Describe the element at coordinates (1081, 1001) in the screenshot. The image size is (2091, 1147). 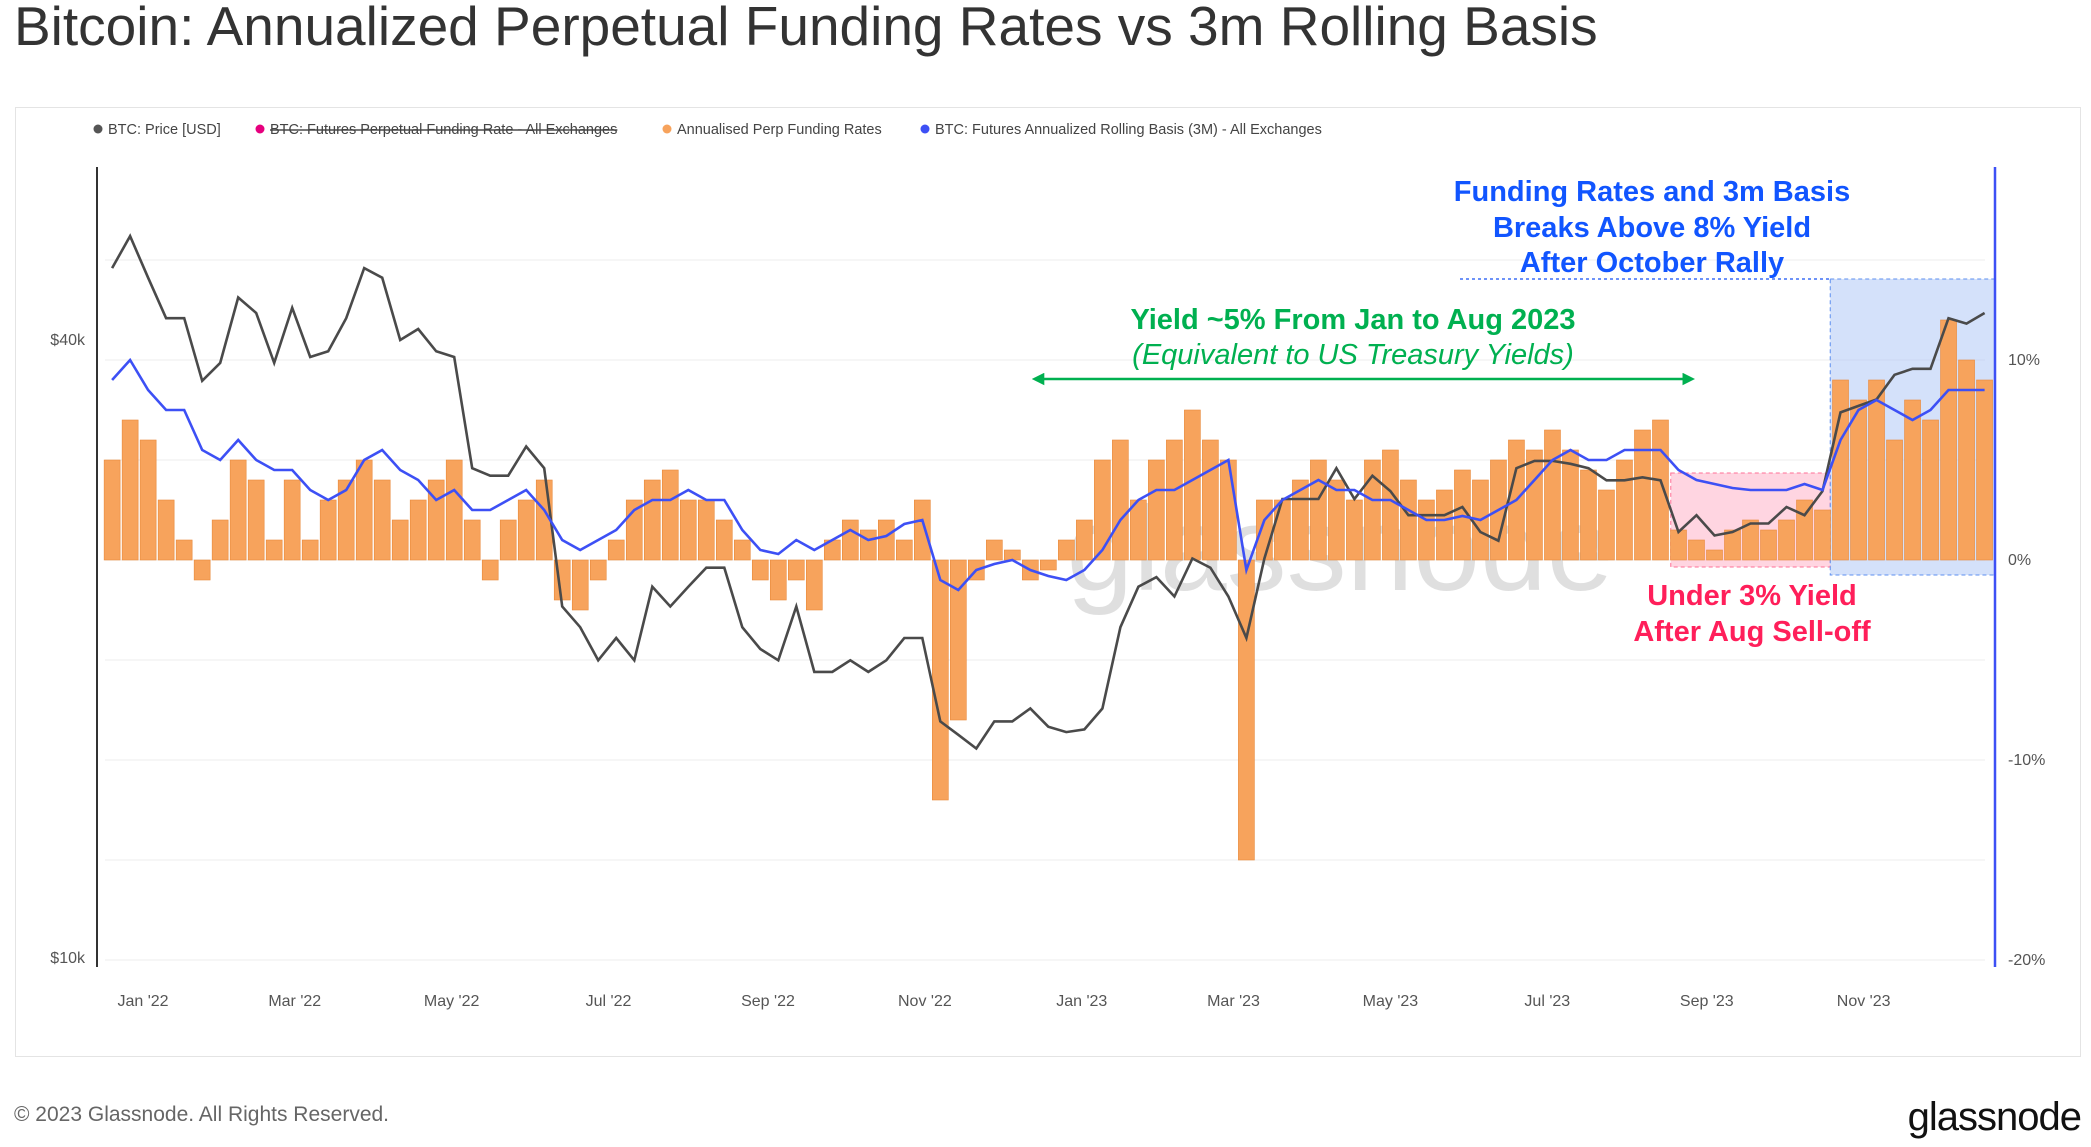
I see `x-tick-label: Jan '23` at that location.